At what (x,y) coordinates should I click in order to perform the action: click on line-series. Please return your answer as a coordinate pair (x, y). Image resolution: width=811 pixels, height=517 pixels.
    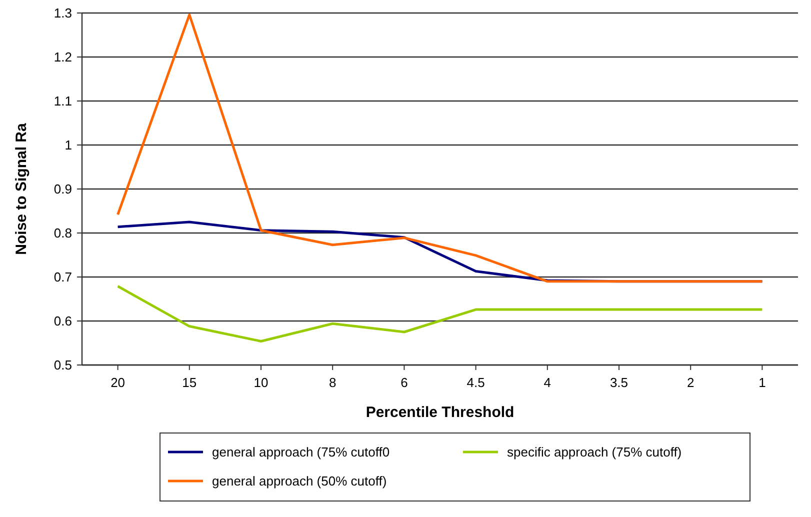
    Looking at the image, I should click on (440, 313).